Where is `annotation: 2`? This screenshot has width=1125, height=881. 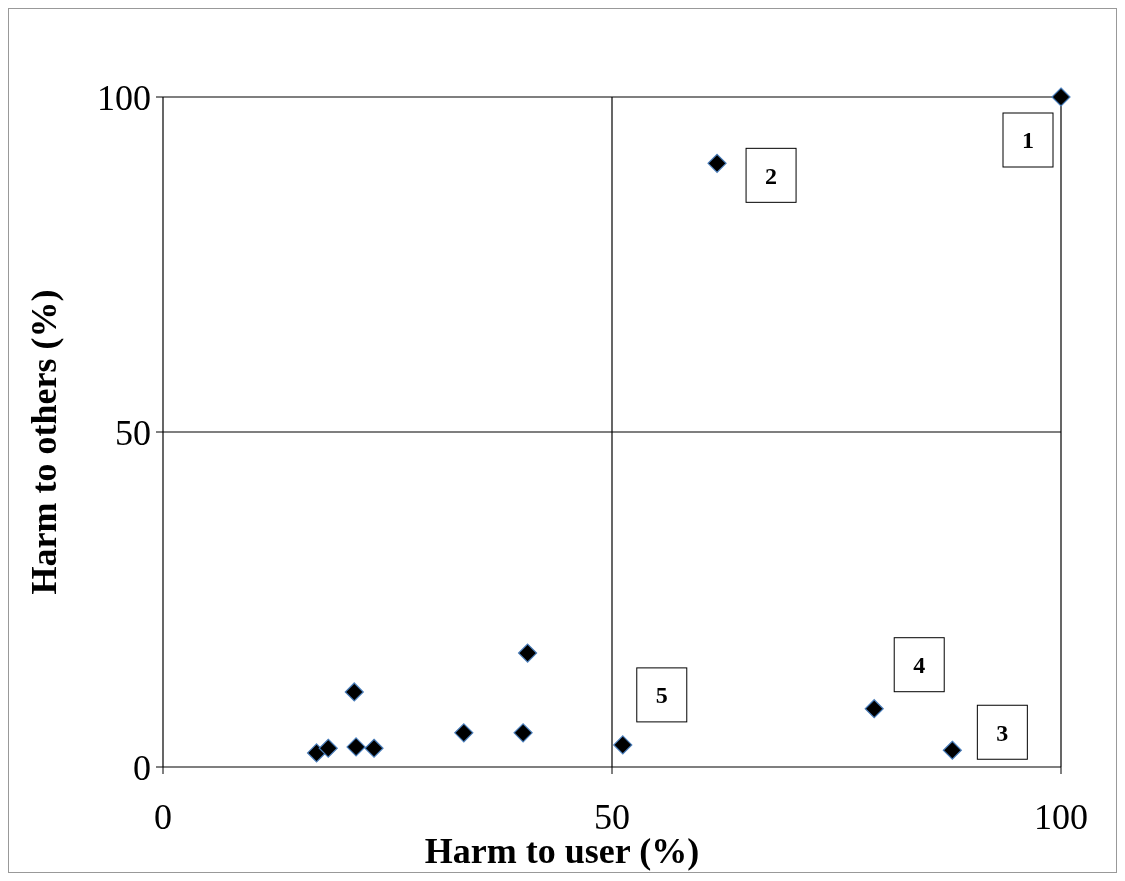
annotation: 2 is located at coordinates (771, 175).